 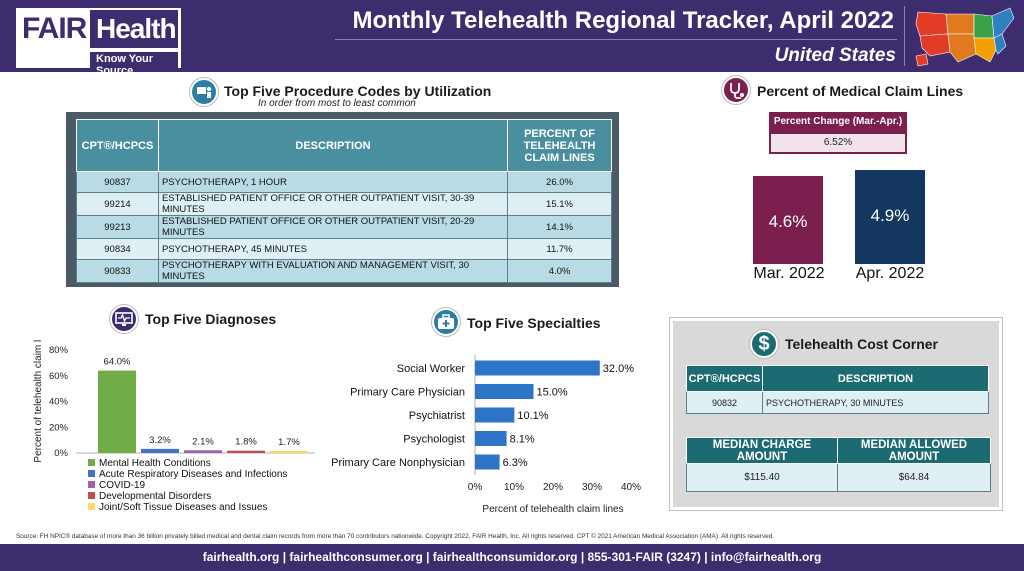 What do you see at coordinates (358, 91) in the screenshot?
I see `procedures-title: Top Five Procedure Codes by Utilization` at bounding box center [358, 91].